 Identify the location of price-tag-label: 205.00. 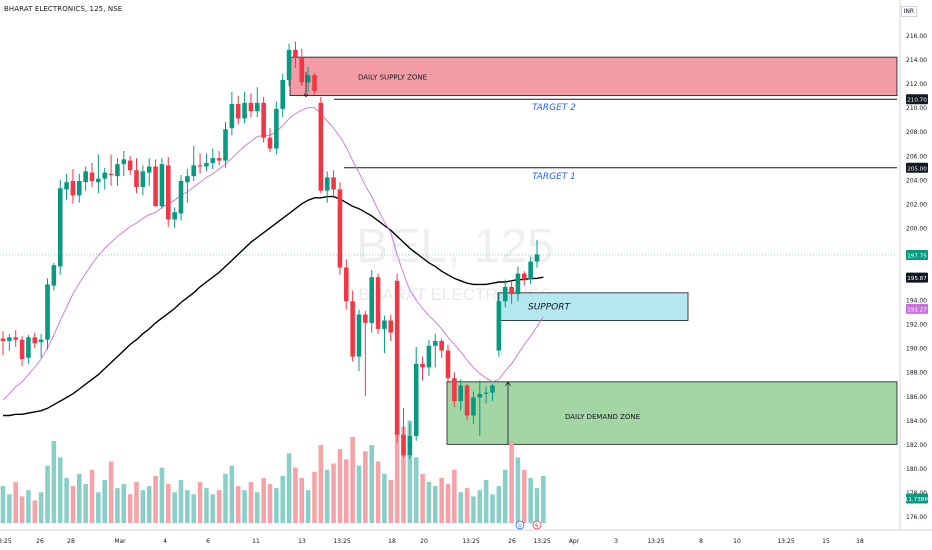
(917, 169).